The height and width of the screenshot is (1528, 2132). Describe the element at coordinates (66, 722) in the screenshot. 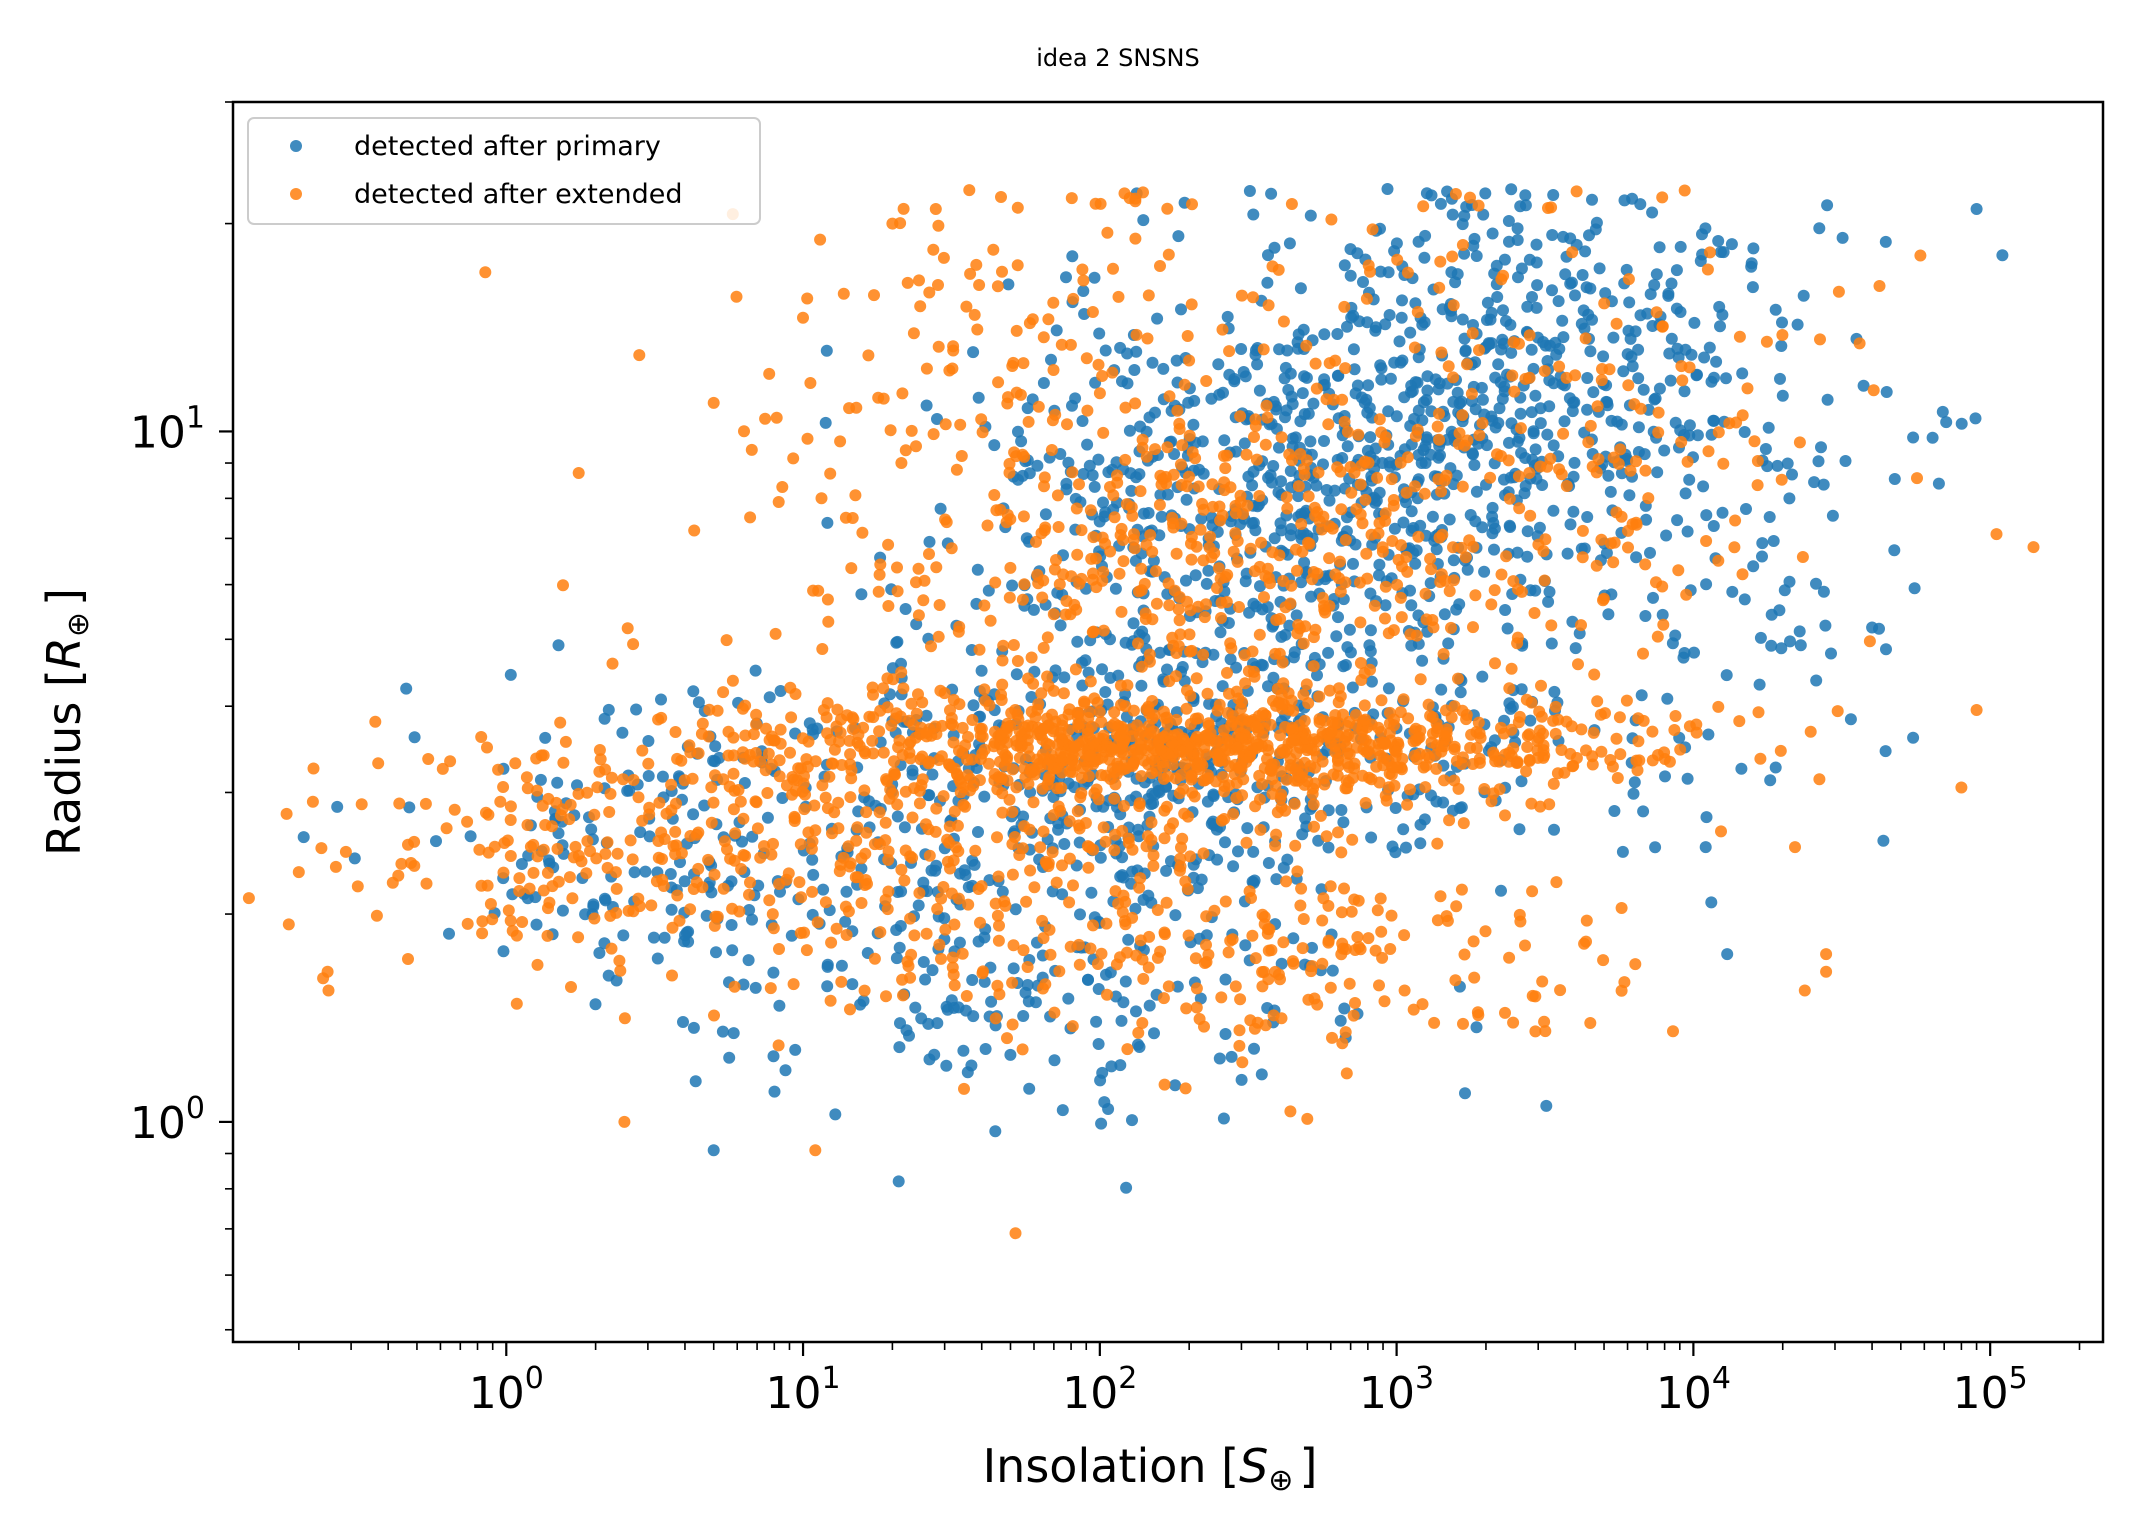

I see `y-axis-label: Radius [R⊕]` at that location.